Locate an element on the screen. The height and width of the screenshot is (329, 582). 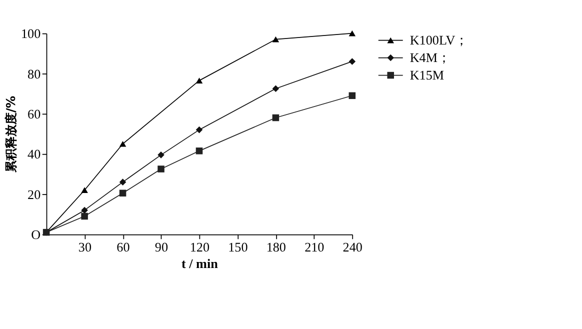
legend-label: K100LV； is located at coordinates (439, 40).